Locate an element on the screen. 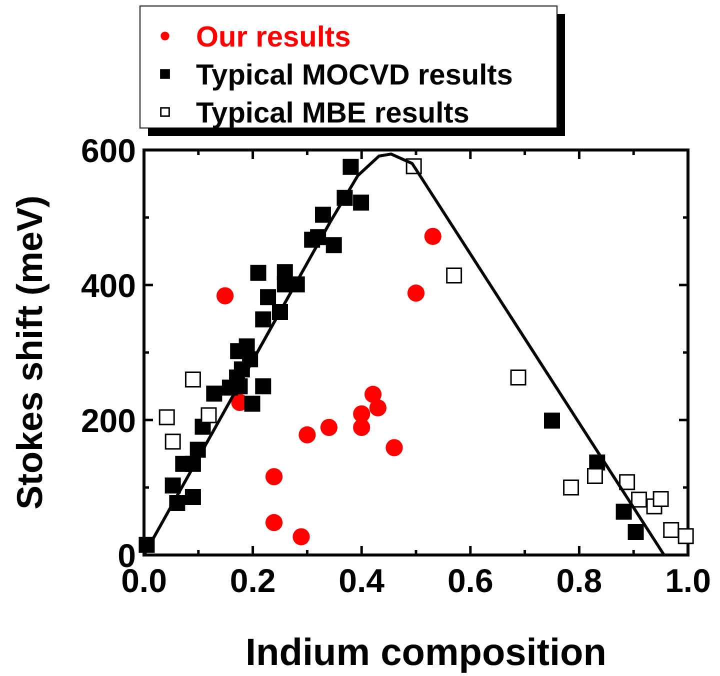 The image size is (720, 676). x-tick-label: 0.6 is located at coordinates (470, 580).